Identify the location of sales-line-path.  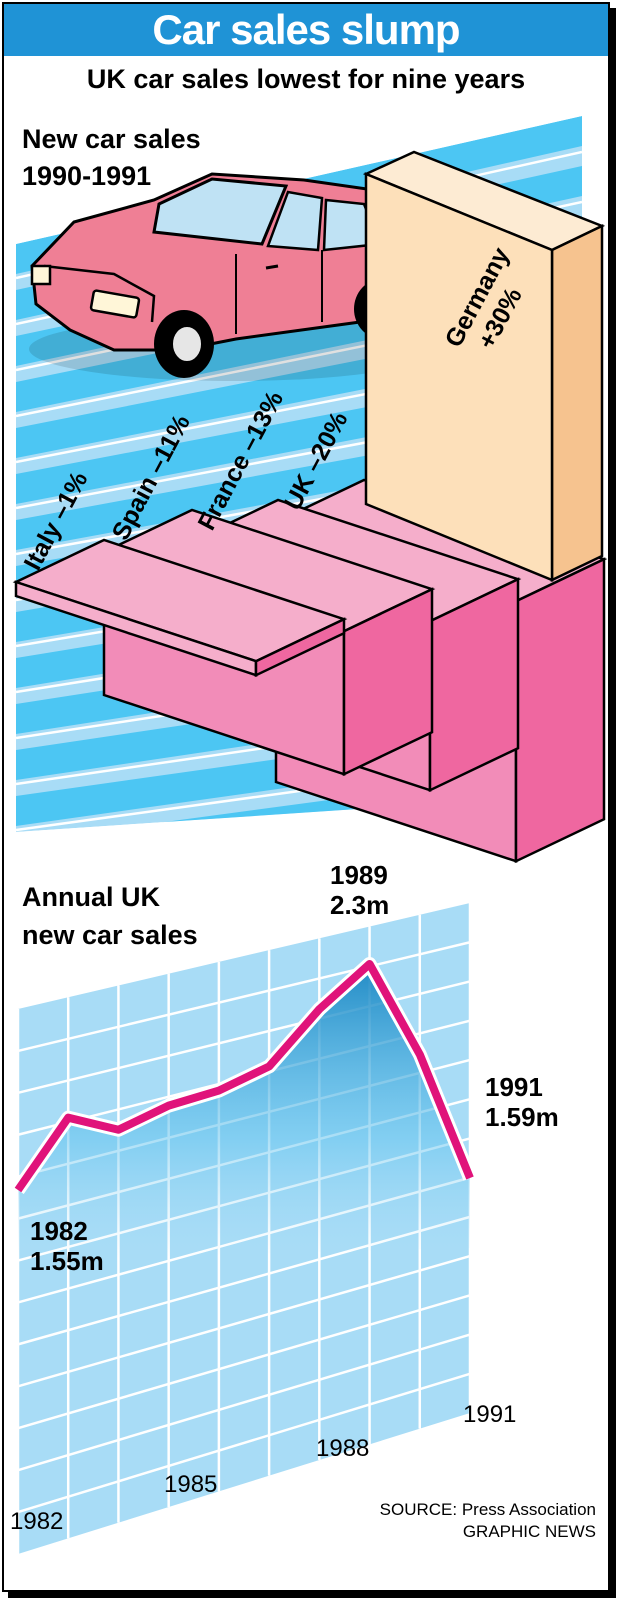
(244, 1076).